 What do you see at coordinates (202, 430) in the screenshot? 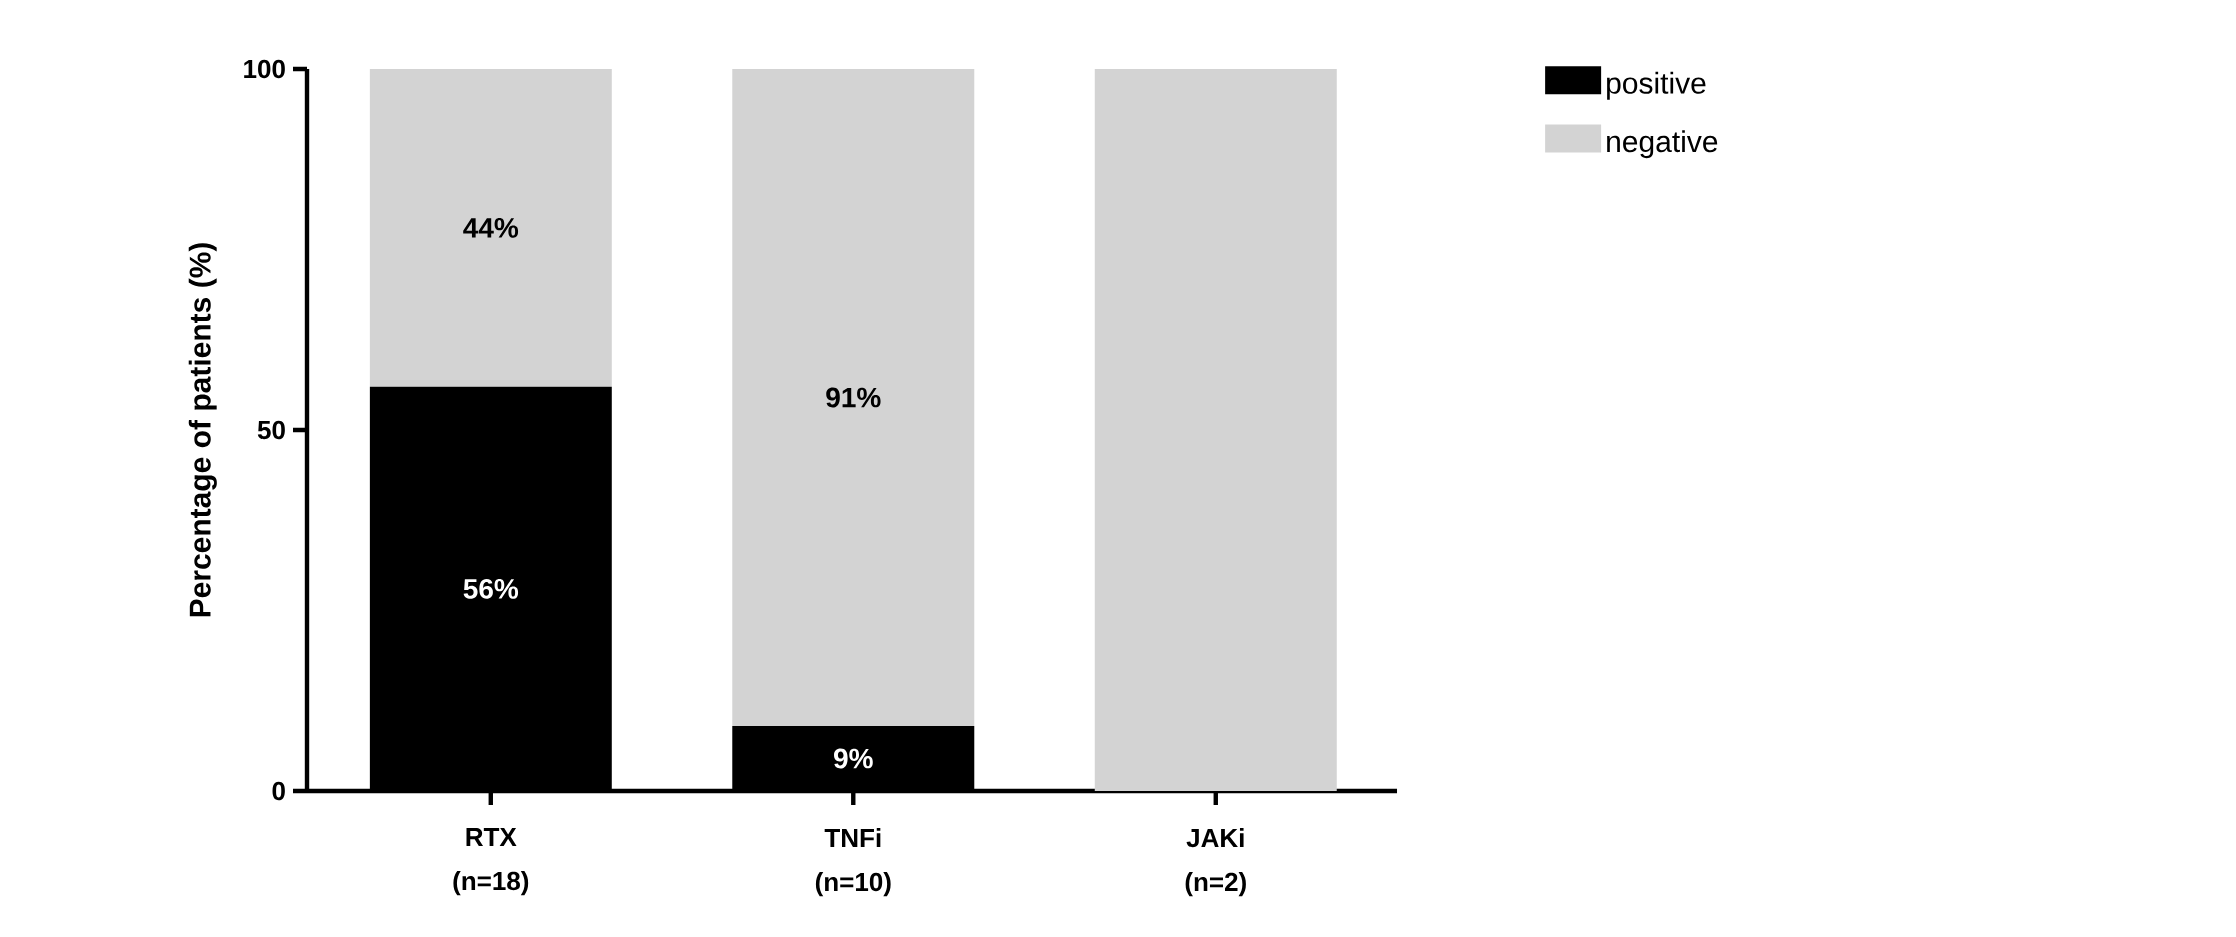
I see `y-axis-title: Percentage of patients (%)` at bounding box center [202, 430].